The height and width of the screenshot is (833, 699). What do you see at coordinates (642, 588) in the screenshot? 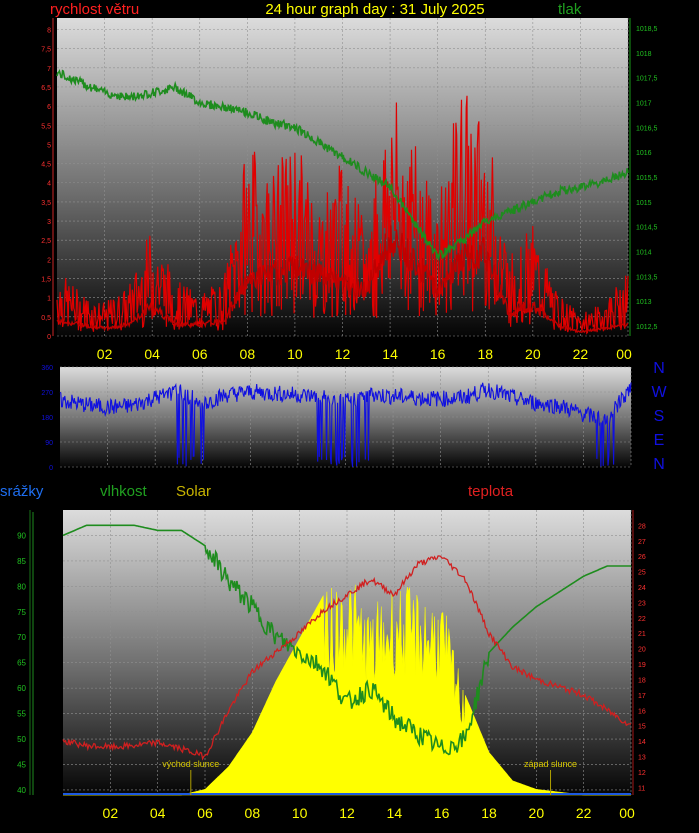
I see `temperature-tick-label: 24` at bounding box center [642, 588].